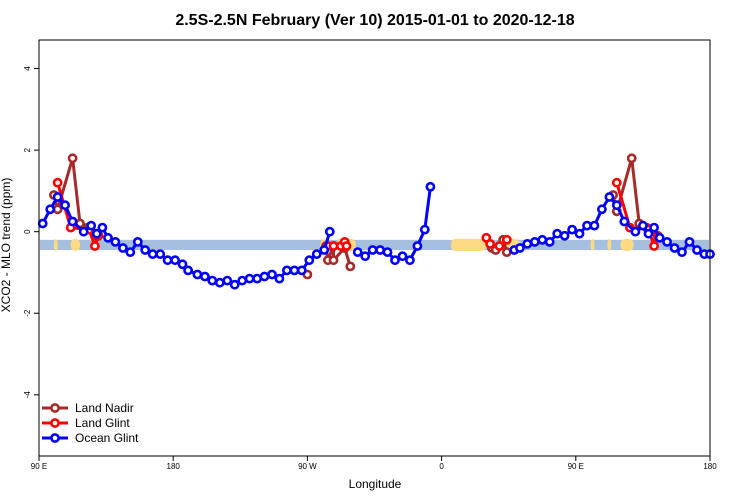 Image resolution: width=750 pixels, height=500 pixels. What do you see at coordinates (576, 466) in the screenshot?
I see `x-tick-label: 90 E` at bounding box center [576, 466].